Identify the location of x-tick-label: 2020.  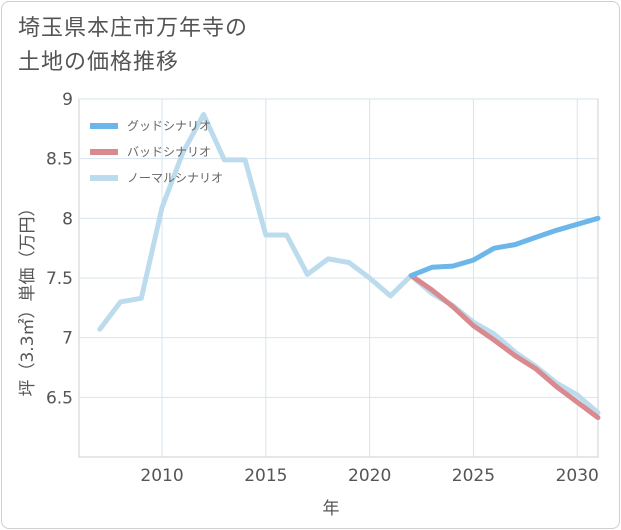
(369, 476).